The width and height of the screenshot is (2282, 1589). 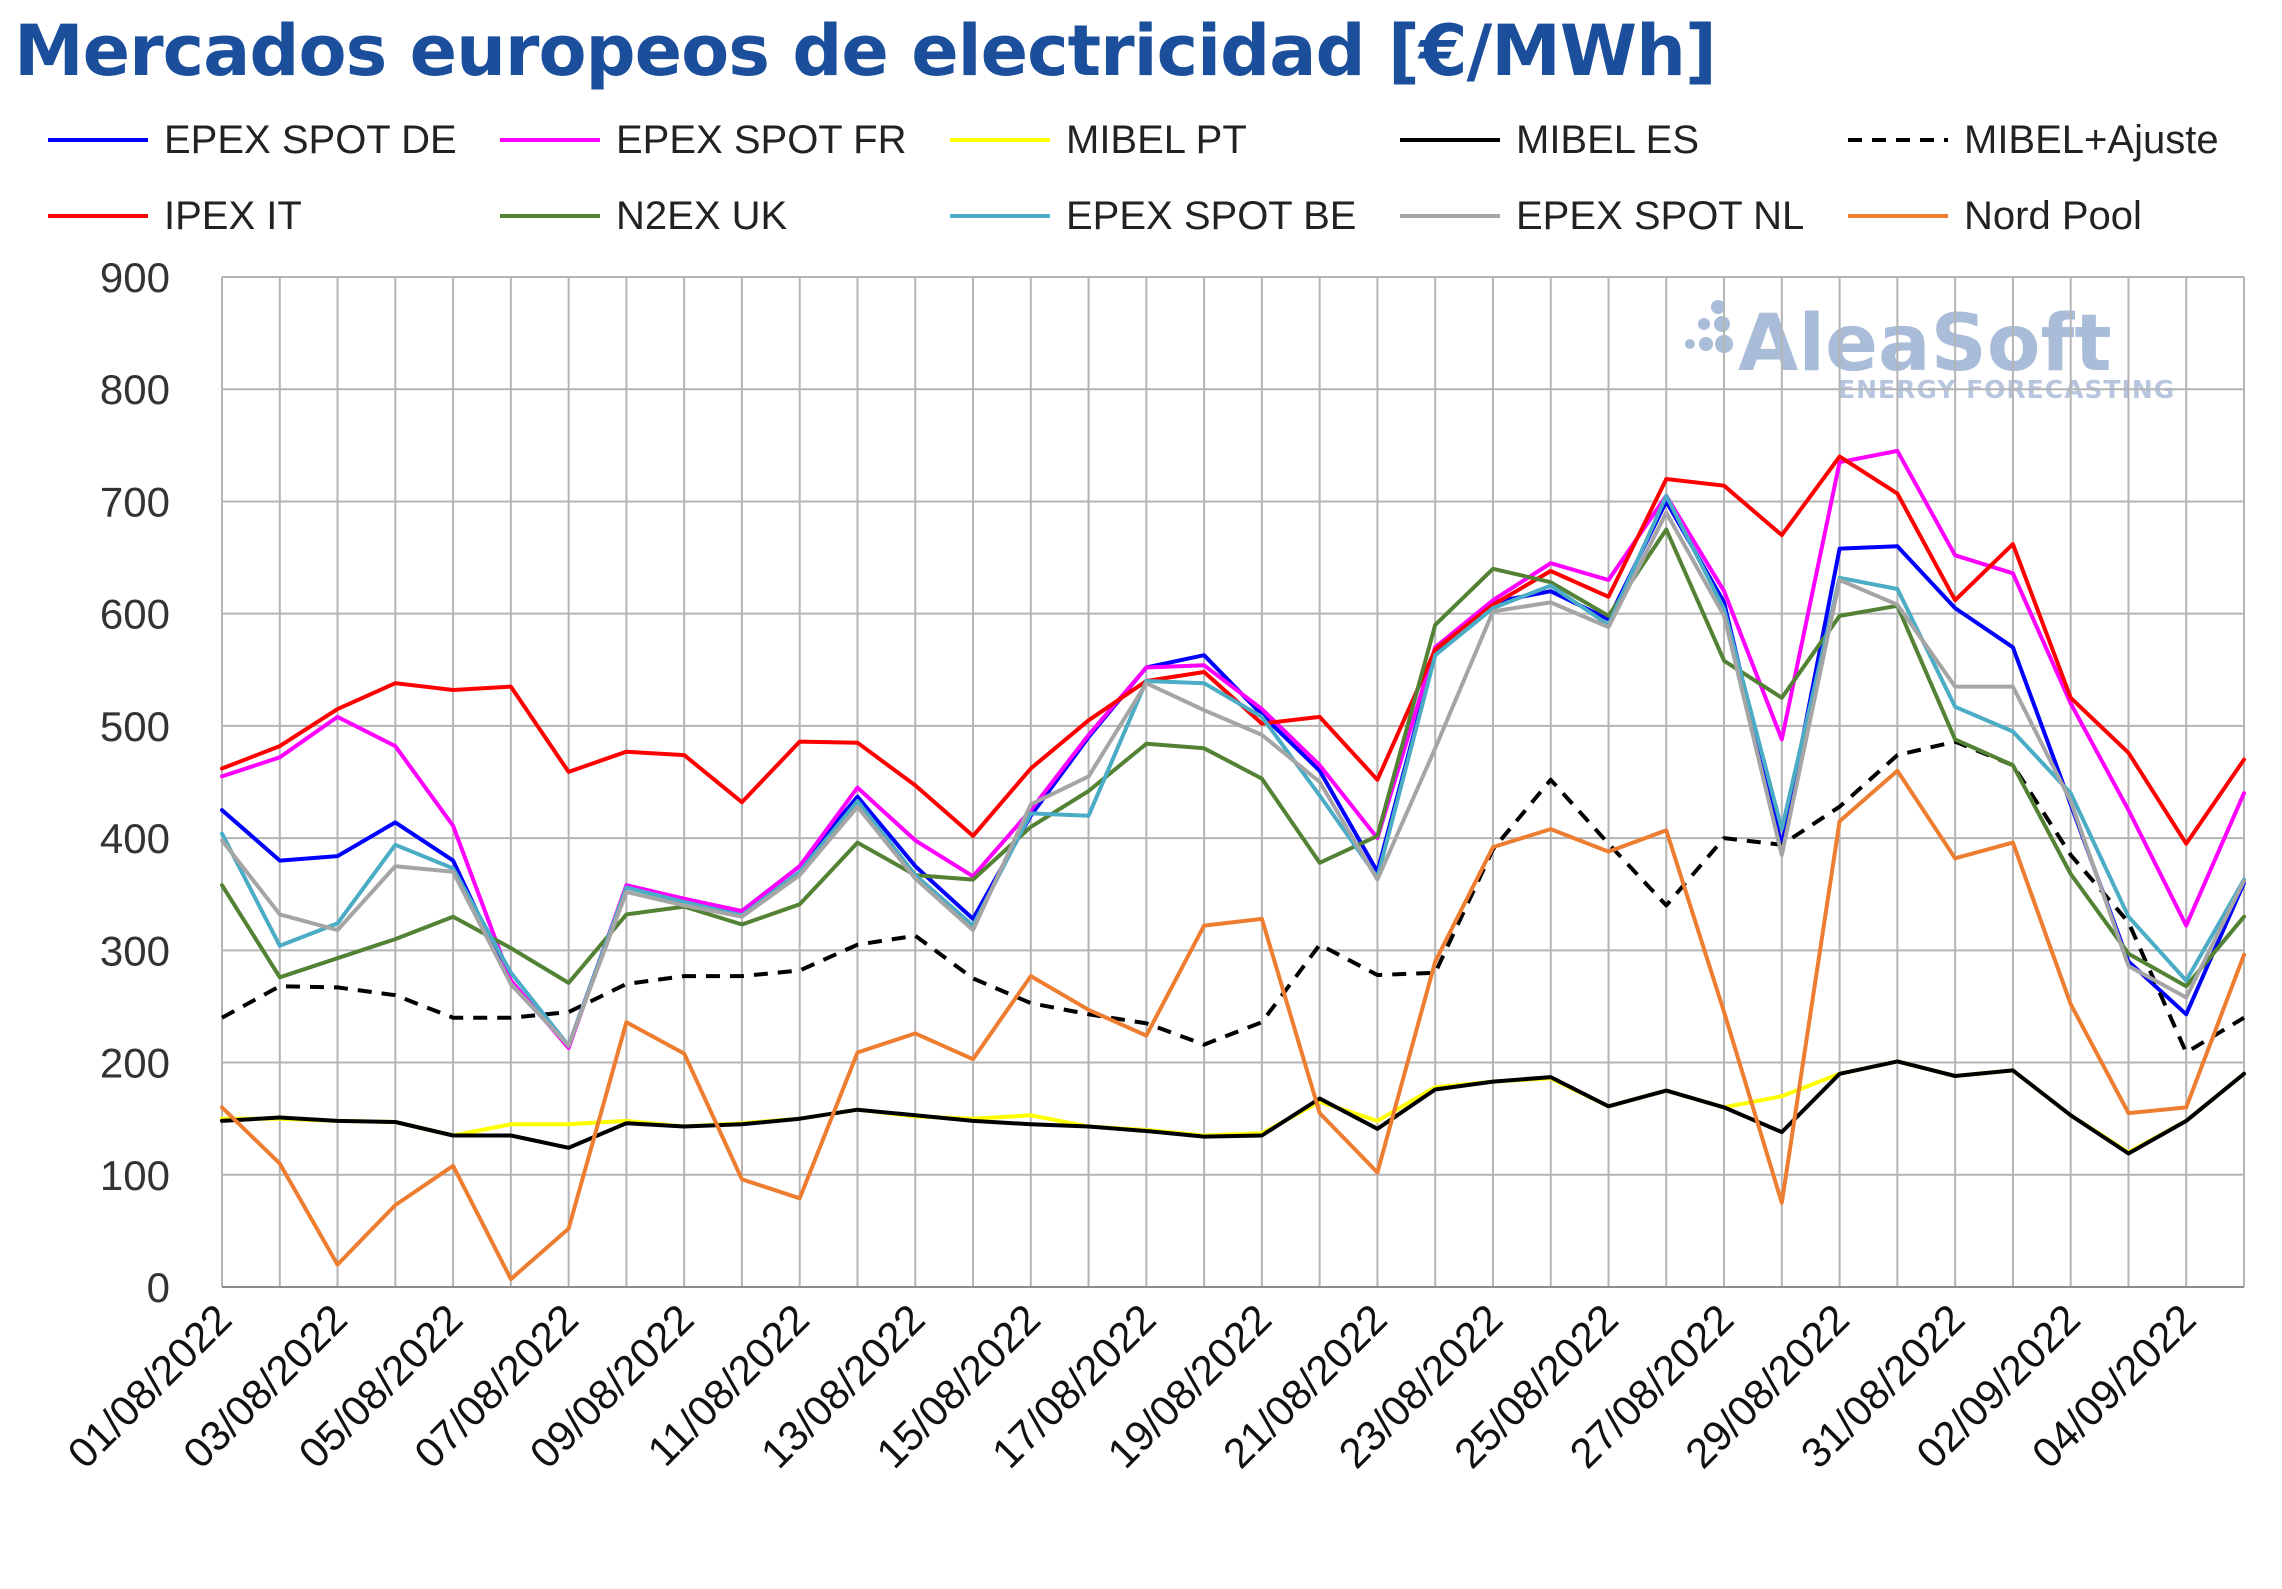 I want to click on legend-label: EPEX SPOT DE, so click(x=310, y=140).